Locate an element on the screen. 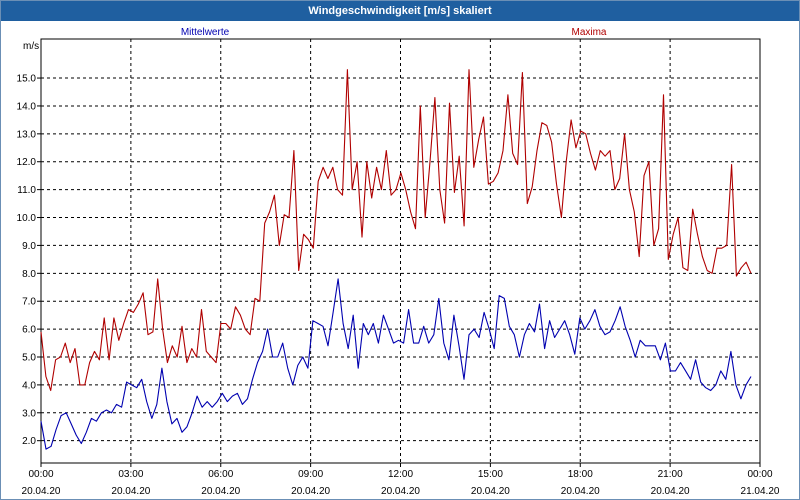 Image resolution: width=800 pixels, height=500 pixels. y-axis-label: m/s is located at coordinates (31, 46).